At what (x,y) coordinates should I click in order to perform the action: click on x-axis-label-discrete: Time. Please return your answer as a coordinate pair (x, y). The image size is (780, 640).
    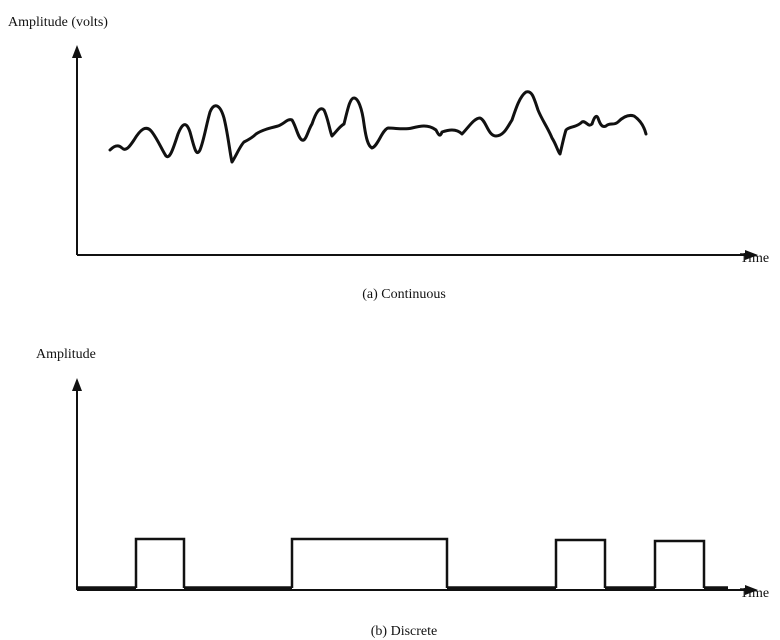
    Looking at the image, I should click on (754, 593).